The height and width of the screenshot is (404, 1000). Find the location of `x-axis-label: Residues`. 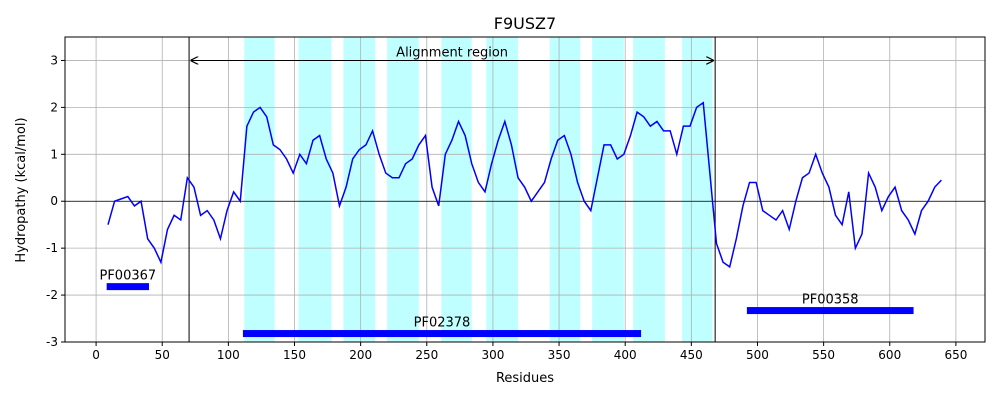

x-axis-label: Residues is located at coordinates (525, 378).